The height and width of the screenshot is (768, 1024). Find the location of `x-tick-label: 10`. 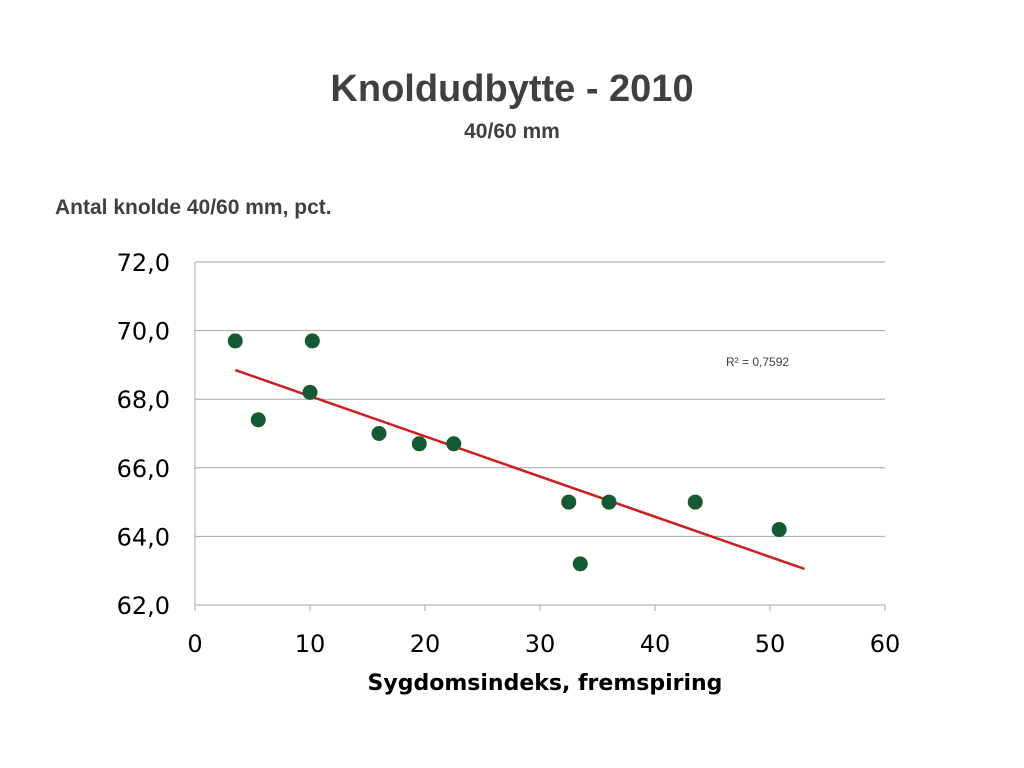

x-tick-label: 10 is located at coordinates (310, 644).